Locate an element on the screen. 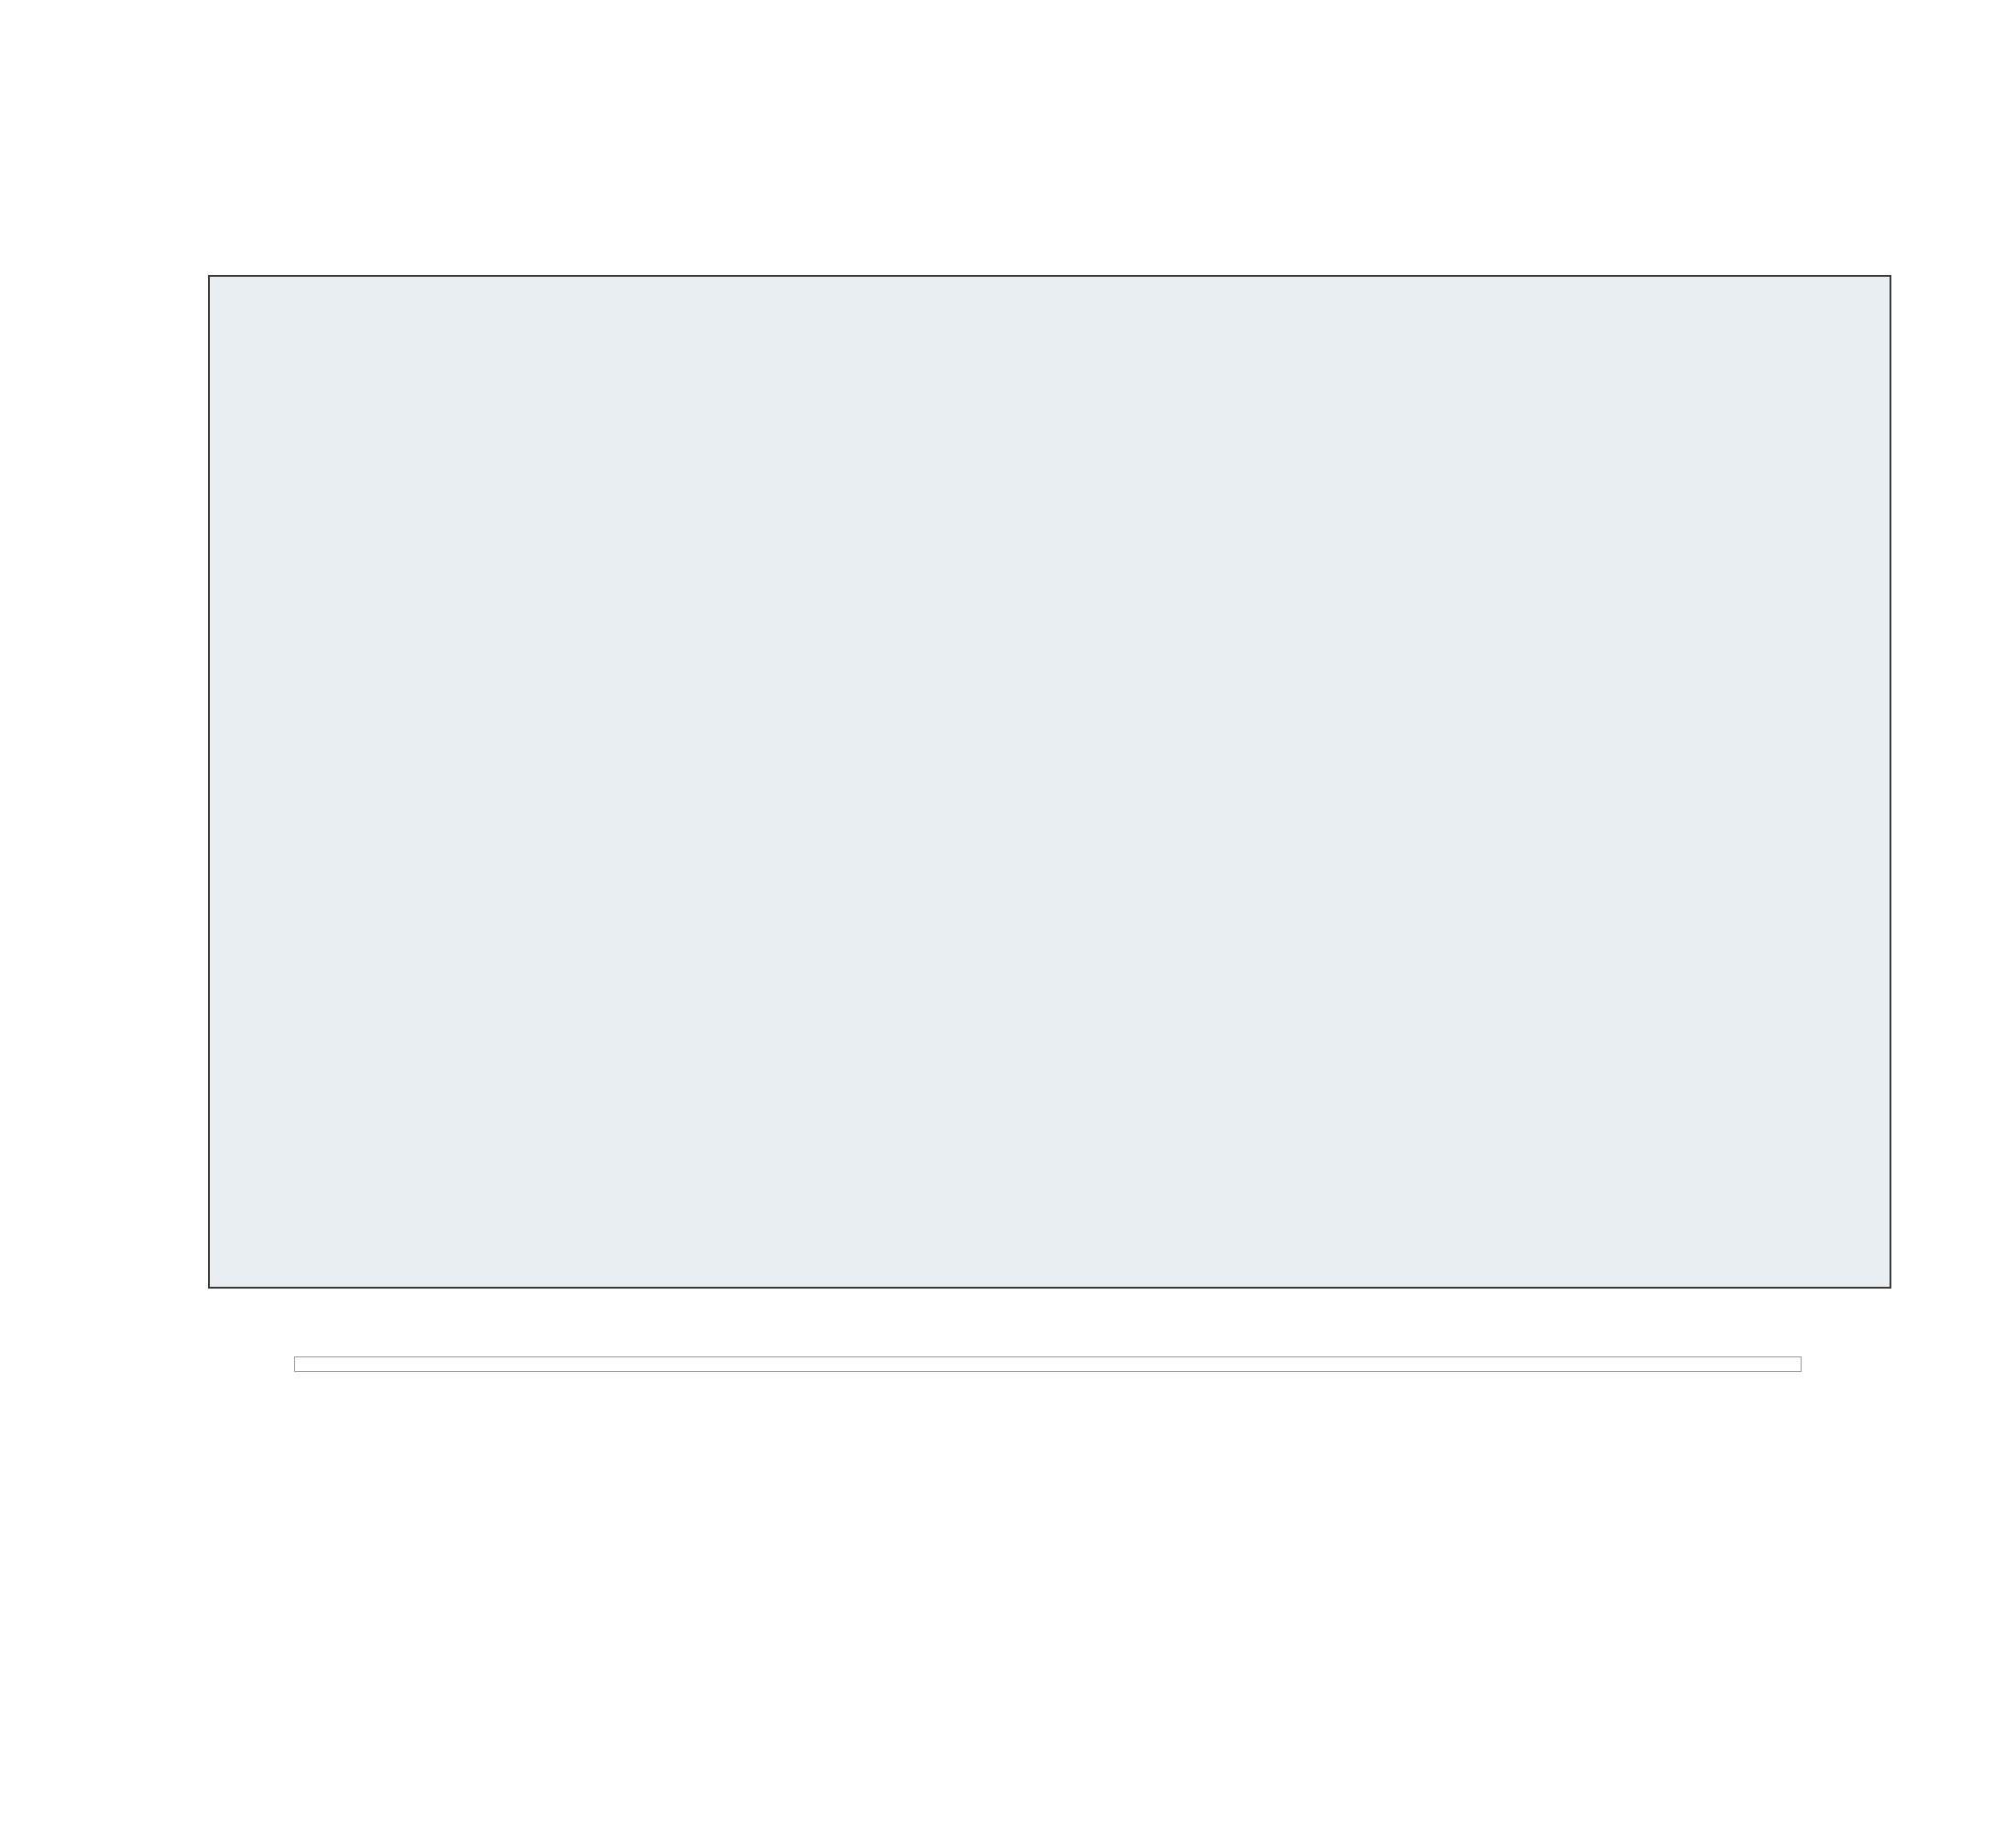 Image resolution: width=2016 pixels, height=1833 pixels. chart-title is located at coordinates (1048, 245).